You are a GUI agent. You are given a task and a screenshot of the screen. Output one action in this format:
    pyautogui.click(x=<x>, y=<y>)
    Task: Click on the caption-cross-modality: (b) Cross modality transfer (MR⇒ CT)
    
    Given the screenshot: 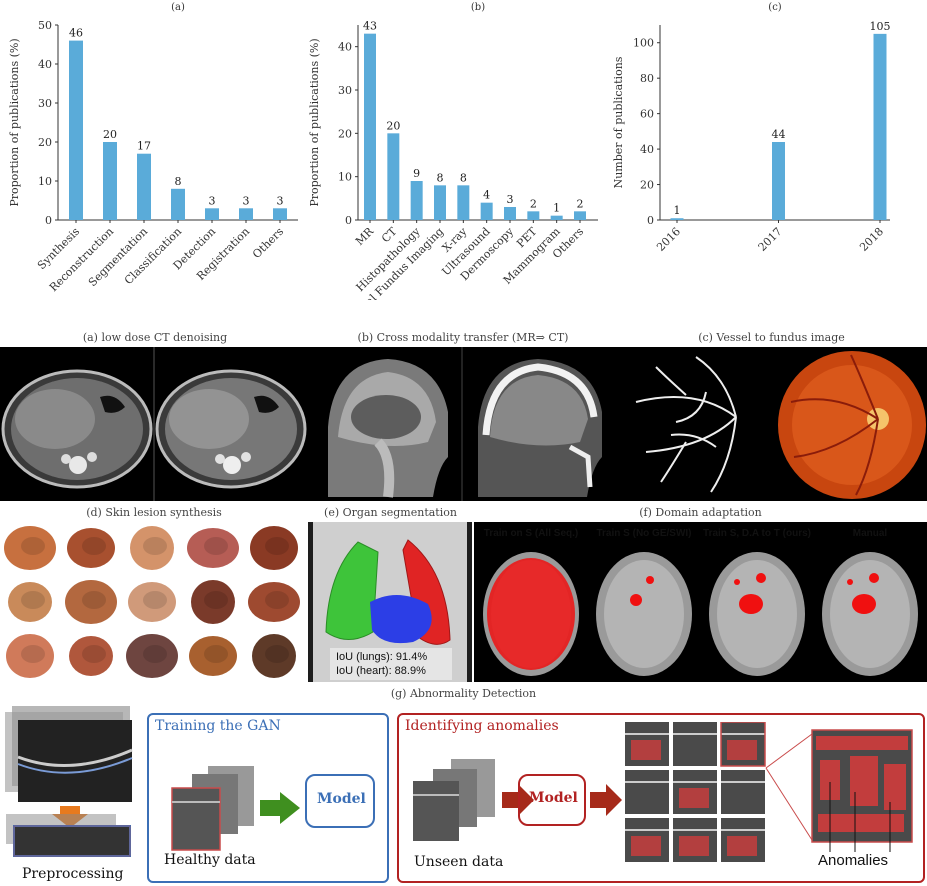 What is the action you would take?
    pyautogui.click(x=463, y=337)
    